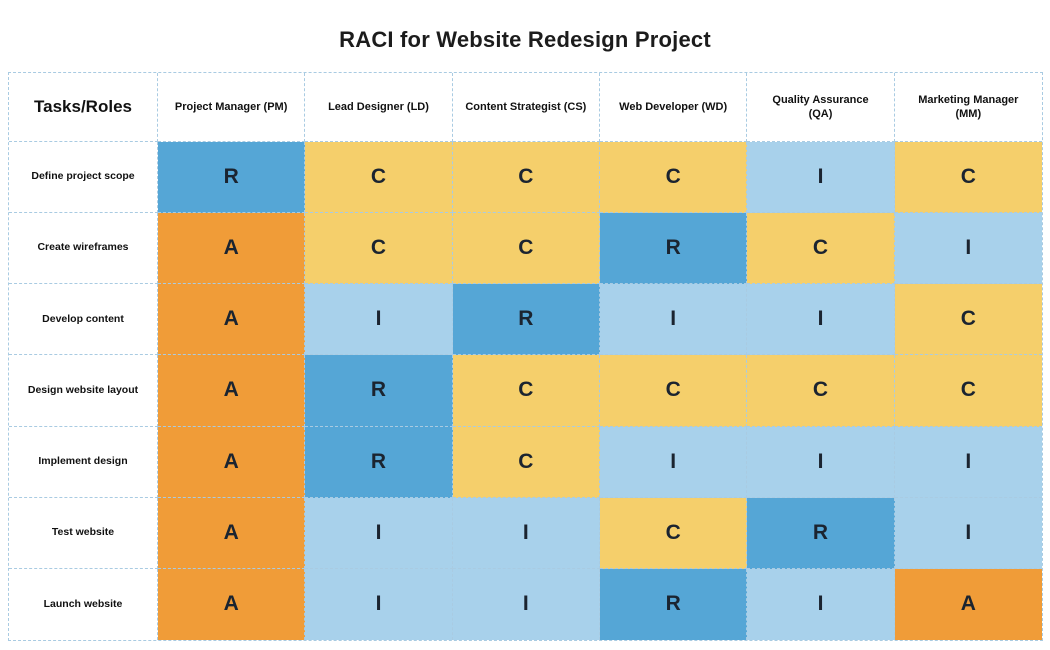 The width and height of the screenshot is (1050, 650). What do you see at coordinates (83, 320) in the screenshot?
I see `task-label: Develop content` at bounding box center [83, 320].